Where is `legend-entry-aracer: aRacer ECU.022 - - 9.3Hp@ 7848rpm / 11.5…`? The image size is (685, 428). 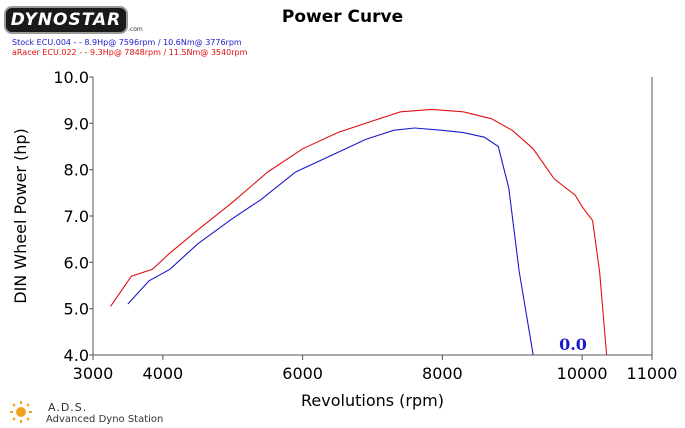
legend-entry-aracer: aRacer ECU.022 - - 9.3Hp@ 7848rpm / 11.5… is located at coordinates (130, 52).